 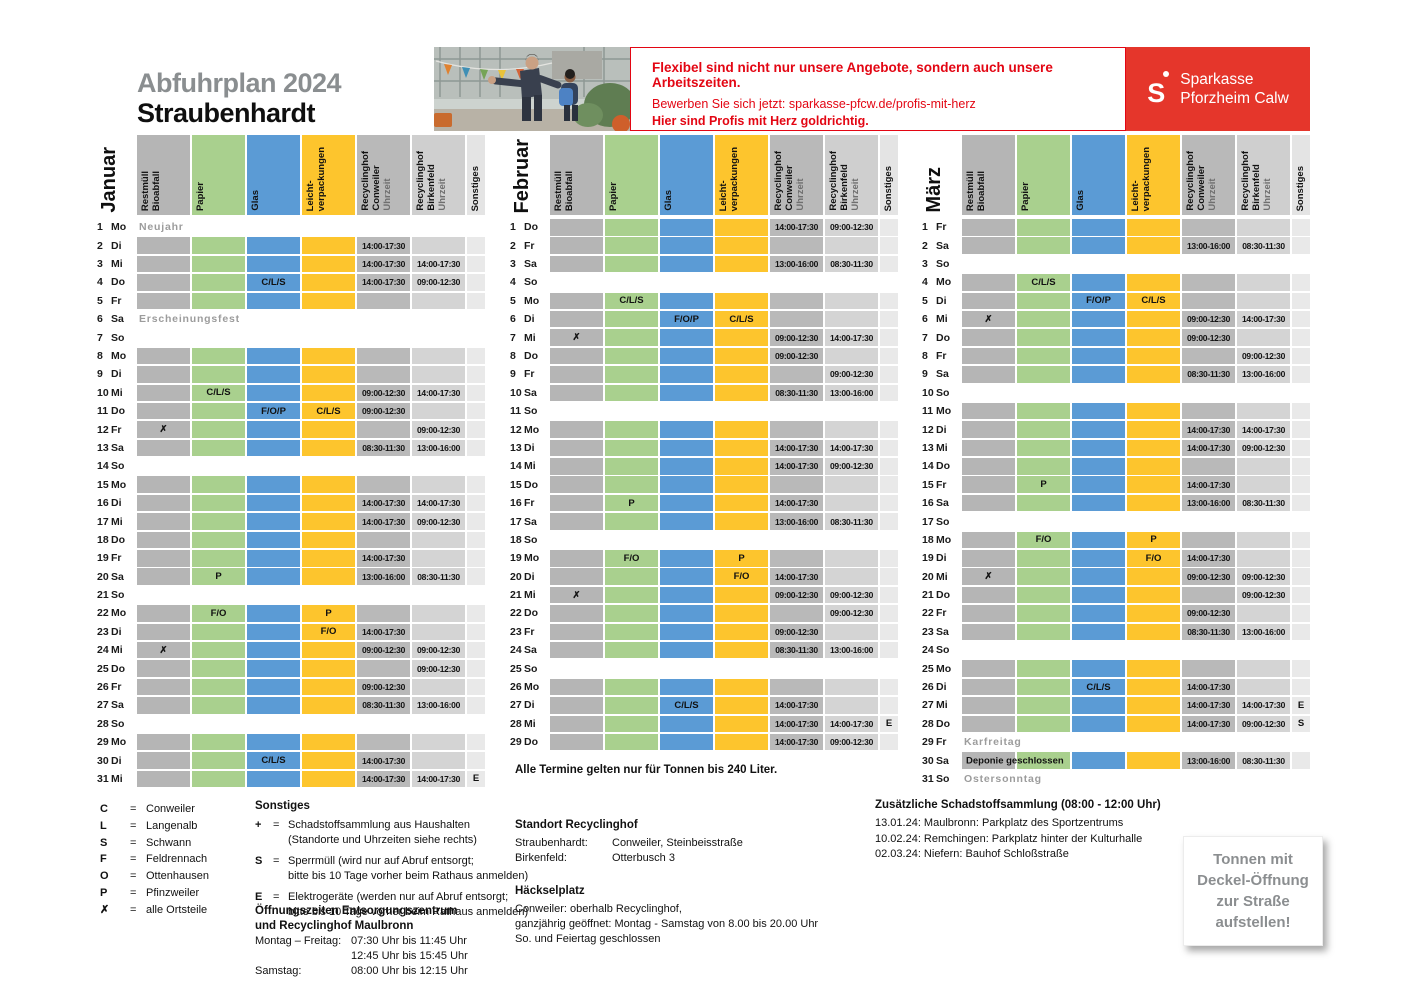 What do you see at coordinates (293, 613) in the screenshot?
I see `day-row: 22 Mo F/O P` at bounding box center [293, 613].